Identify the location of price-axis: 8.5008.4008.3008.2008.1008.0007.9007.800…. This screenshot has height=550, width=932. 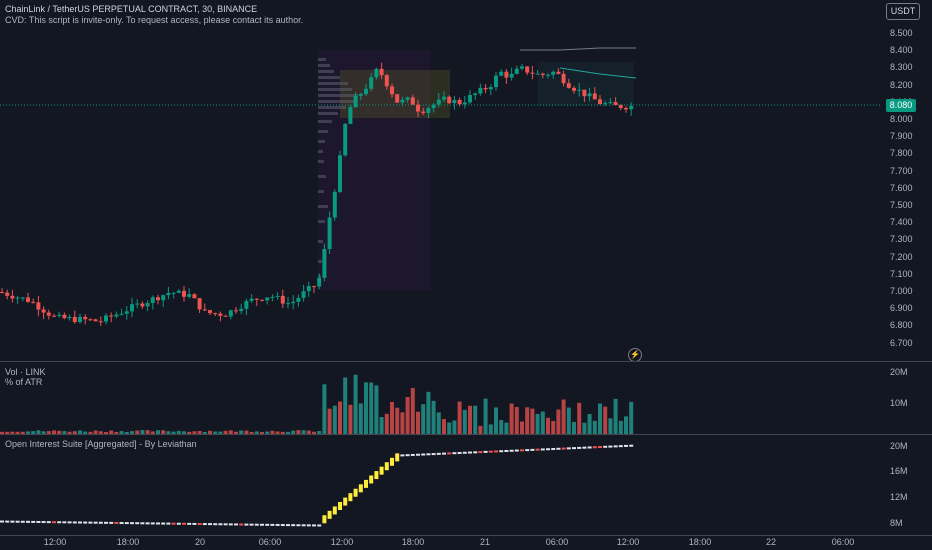
(907, 180).